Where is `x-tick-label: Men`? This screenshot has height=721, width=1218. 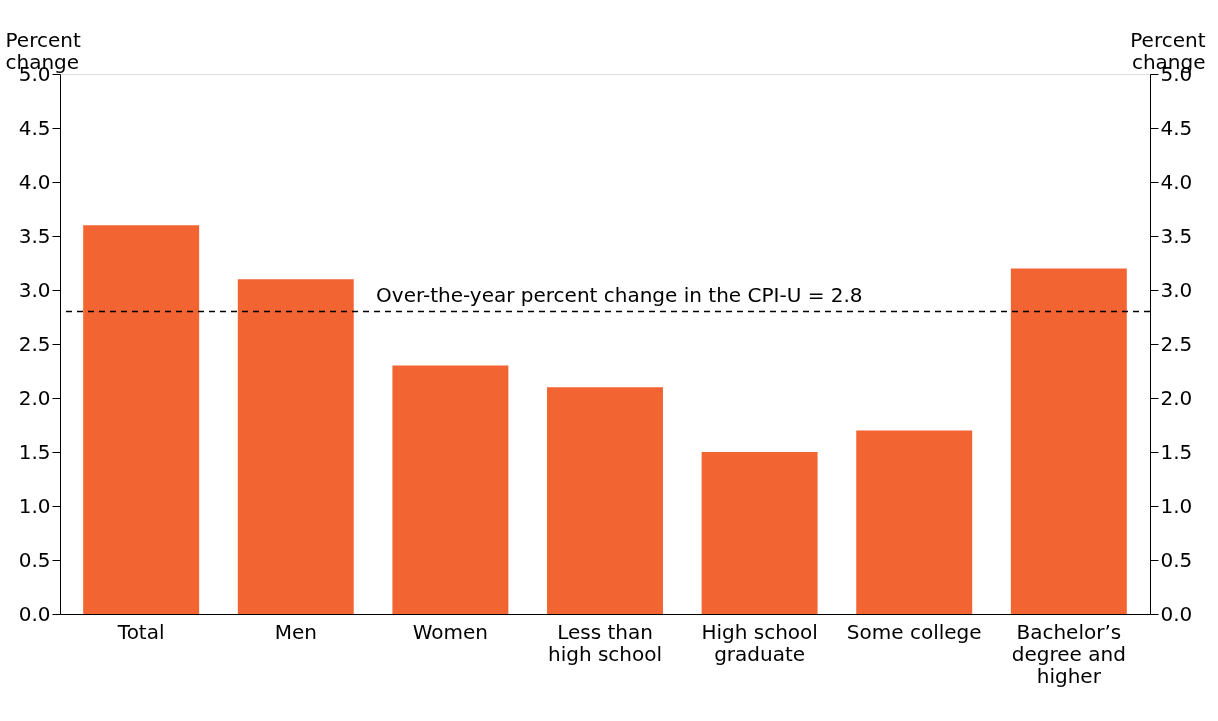
x-tick-label: Men is located at coordinates (295, 631).